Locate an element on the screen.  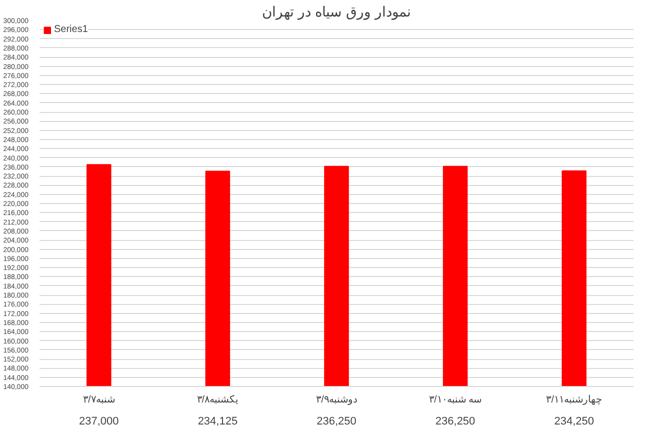
x-tick-label: یکشنبه۳/۸ is located at coordinates (217, 400).